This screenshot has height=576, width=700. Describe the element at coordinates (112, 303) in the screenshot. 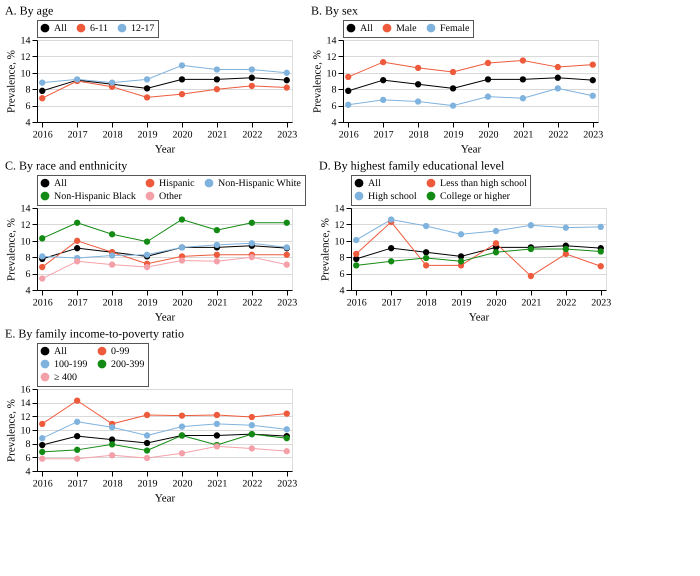

I see `x-tick-label: 2018` at that location.